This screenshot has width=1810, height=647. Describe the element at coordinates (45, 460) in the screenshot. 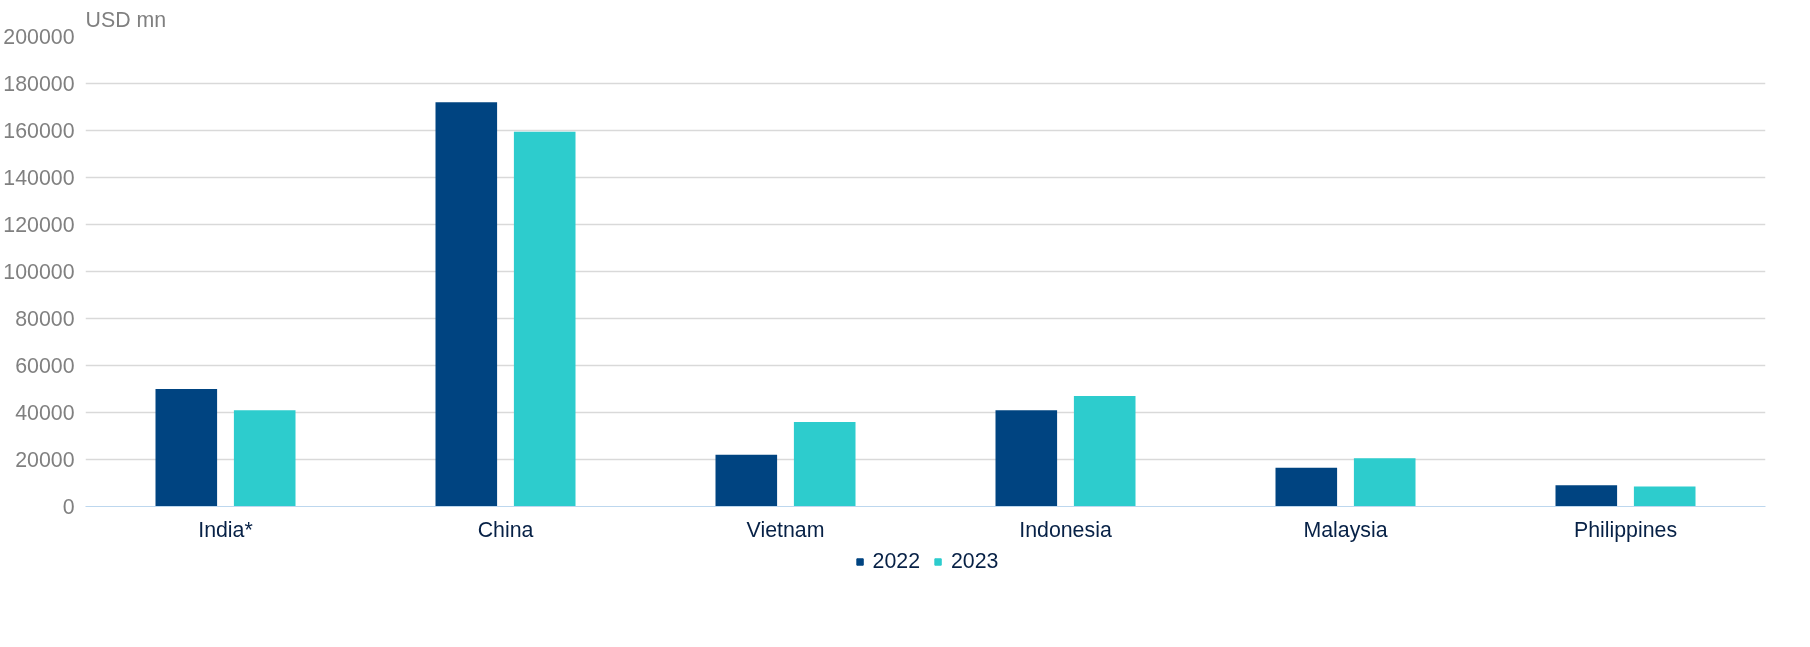

I see `y-tick-label: 20000` at that location.